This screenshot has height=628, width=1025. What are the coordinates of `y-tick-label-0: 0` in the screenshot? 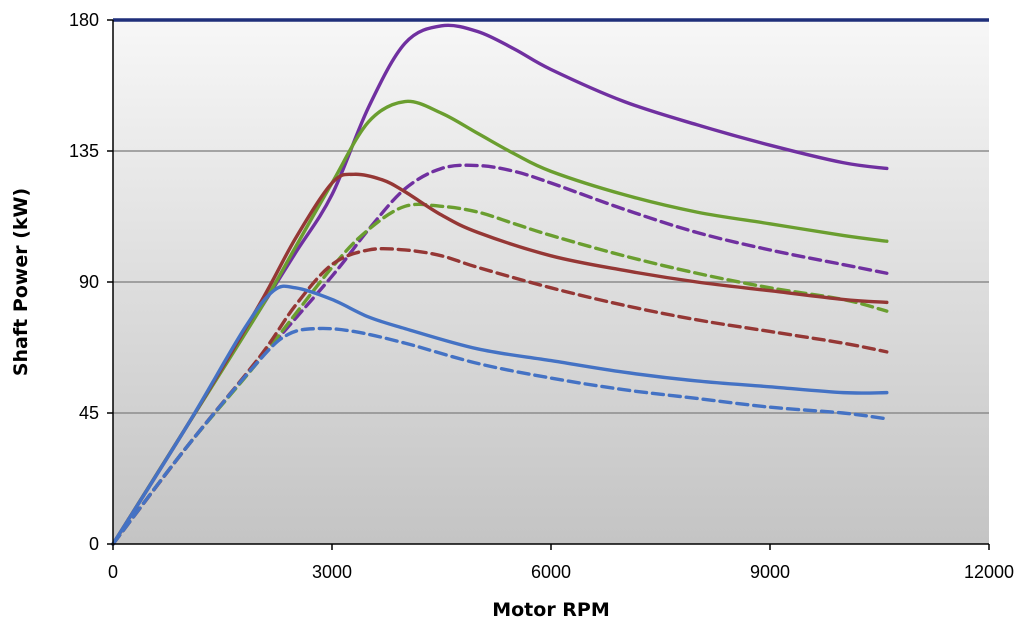 It's located at (94, 544).